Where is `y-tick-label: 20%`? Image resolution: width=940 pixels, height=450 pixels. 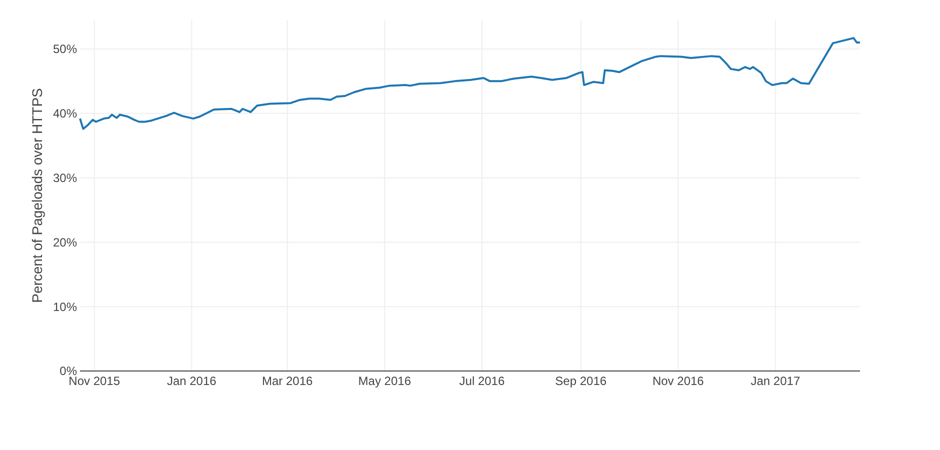 y-tick-label: 20% is located at coordinates (65, 242).